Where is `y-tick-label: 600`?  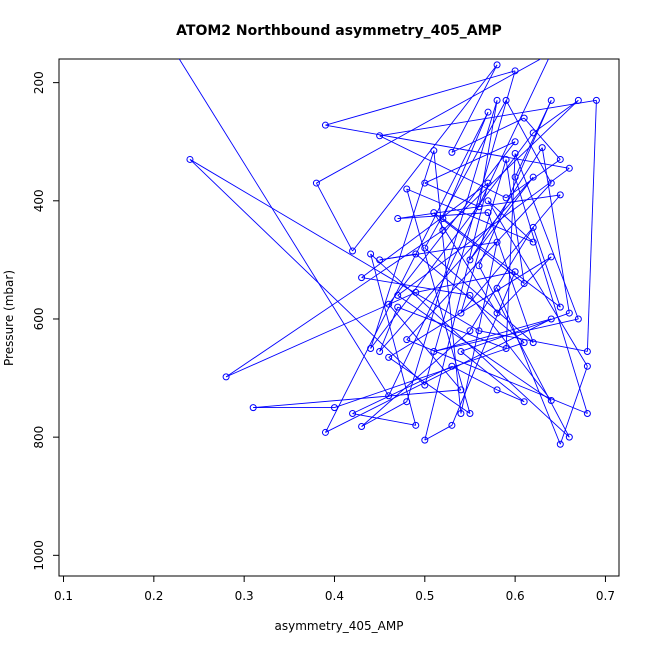 y-tick-label: 600 is located at coordinates (39, 319).